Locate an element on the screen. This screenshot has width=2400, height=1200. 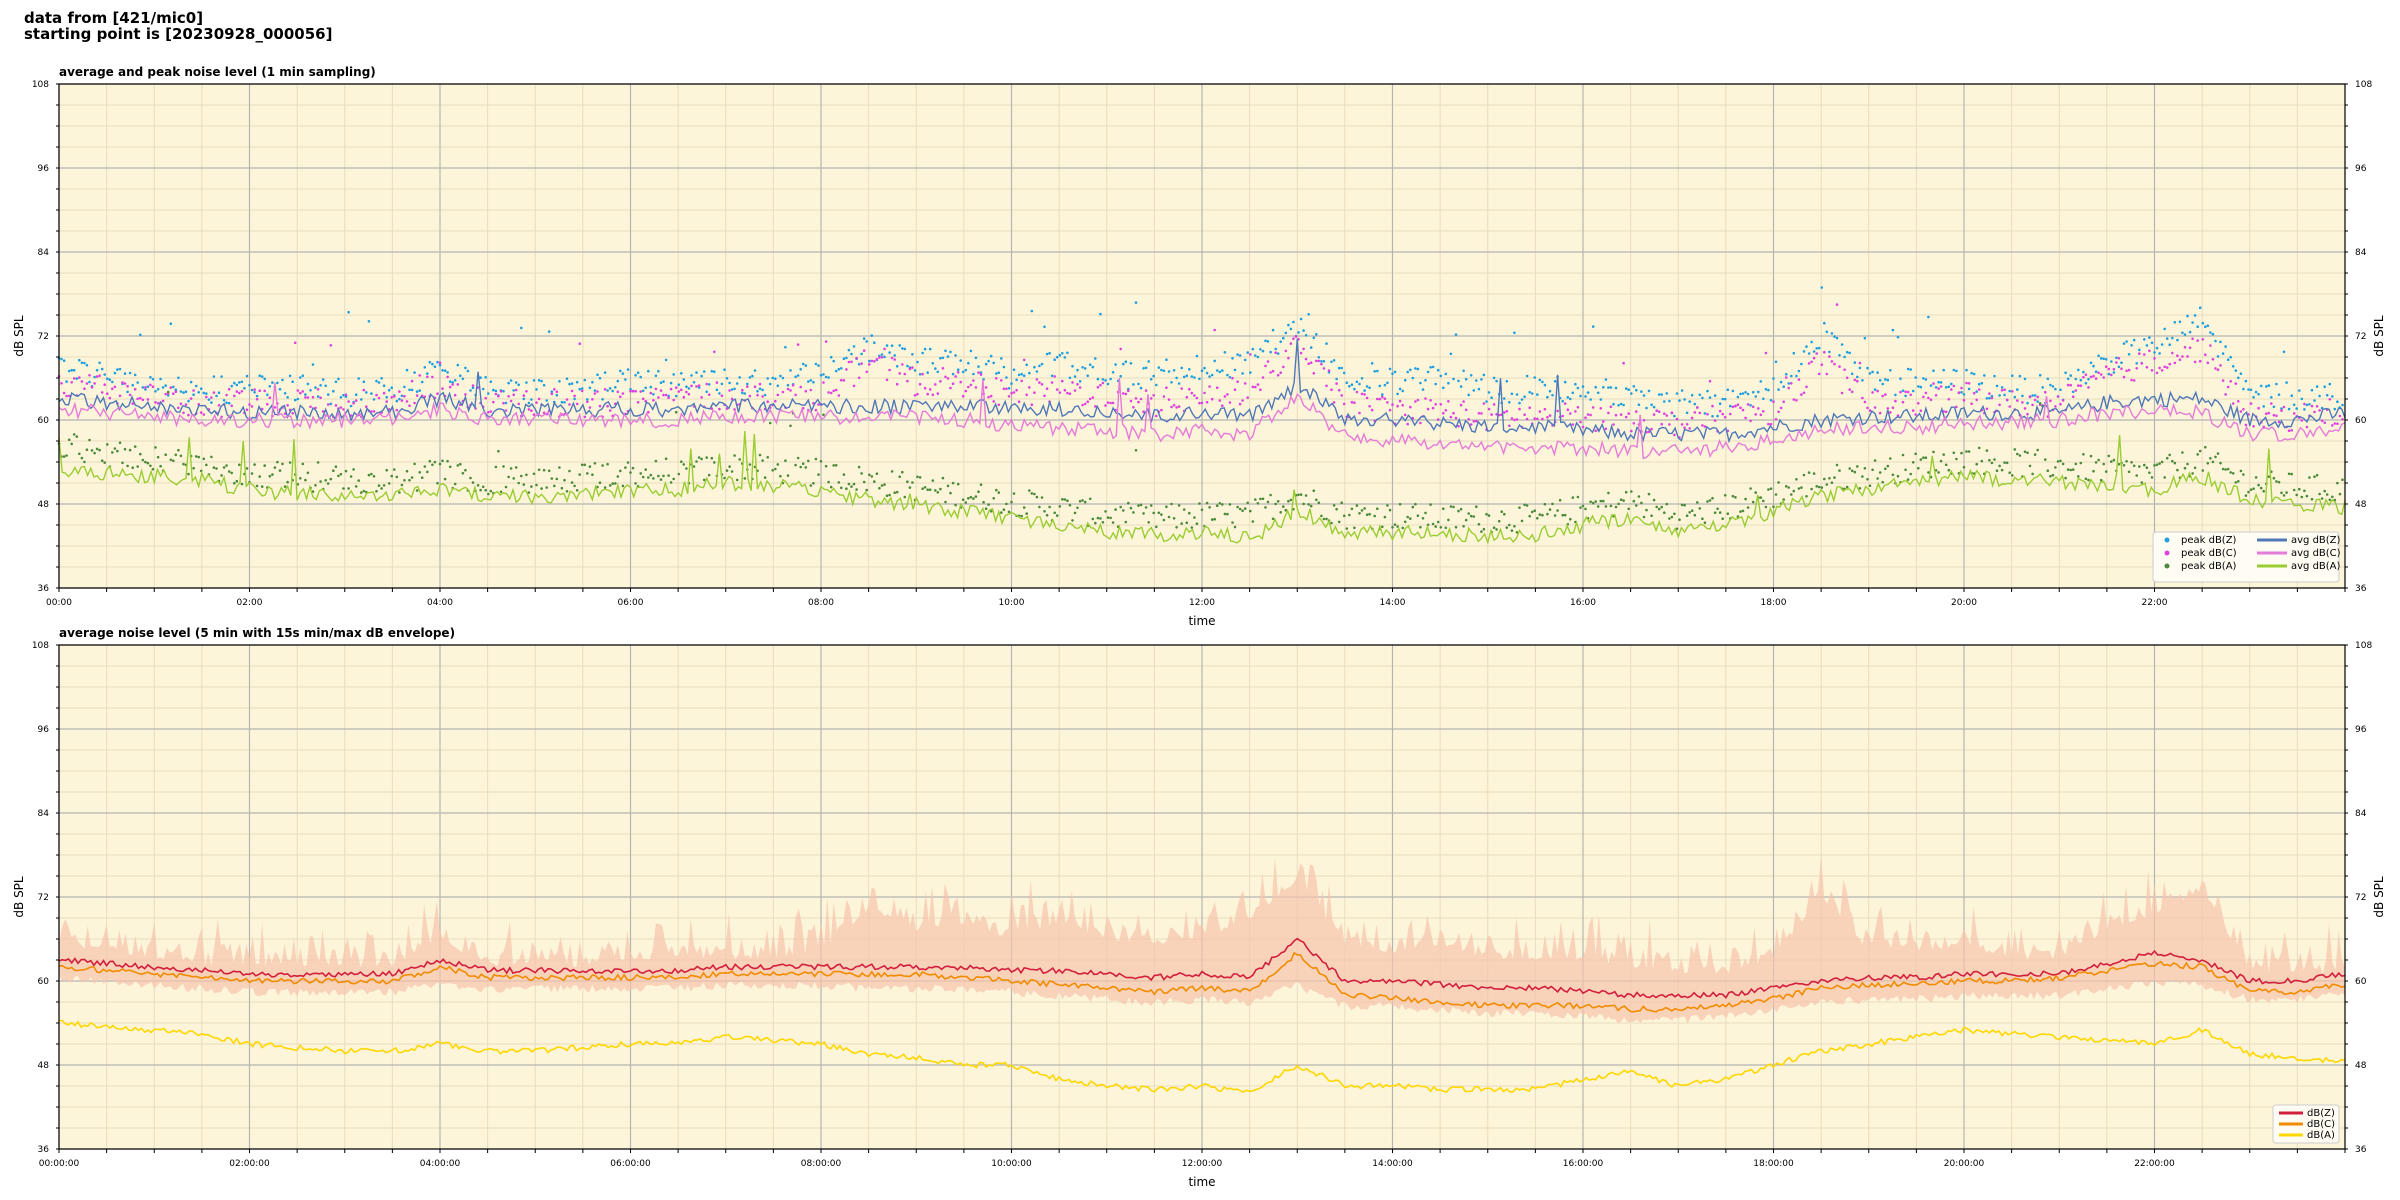
series-peak-db-a- is located at coordinates (1200, 462).